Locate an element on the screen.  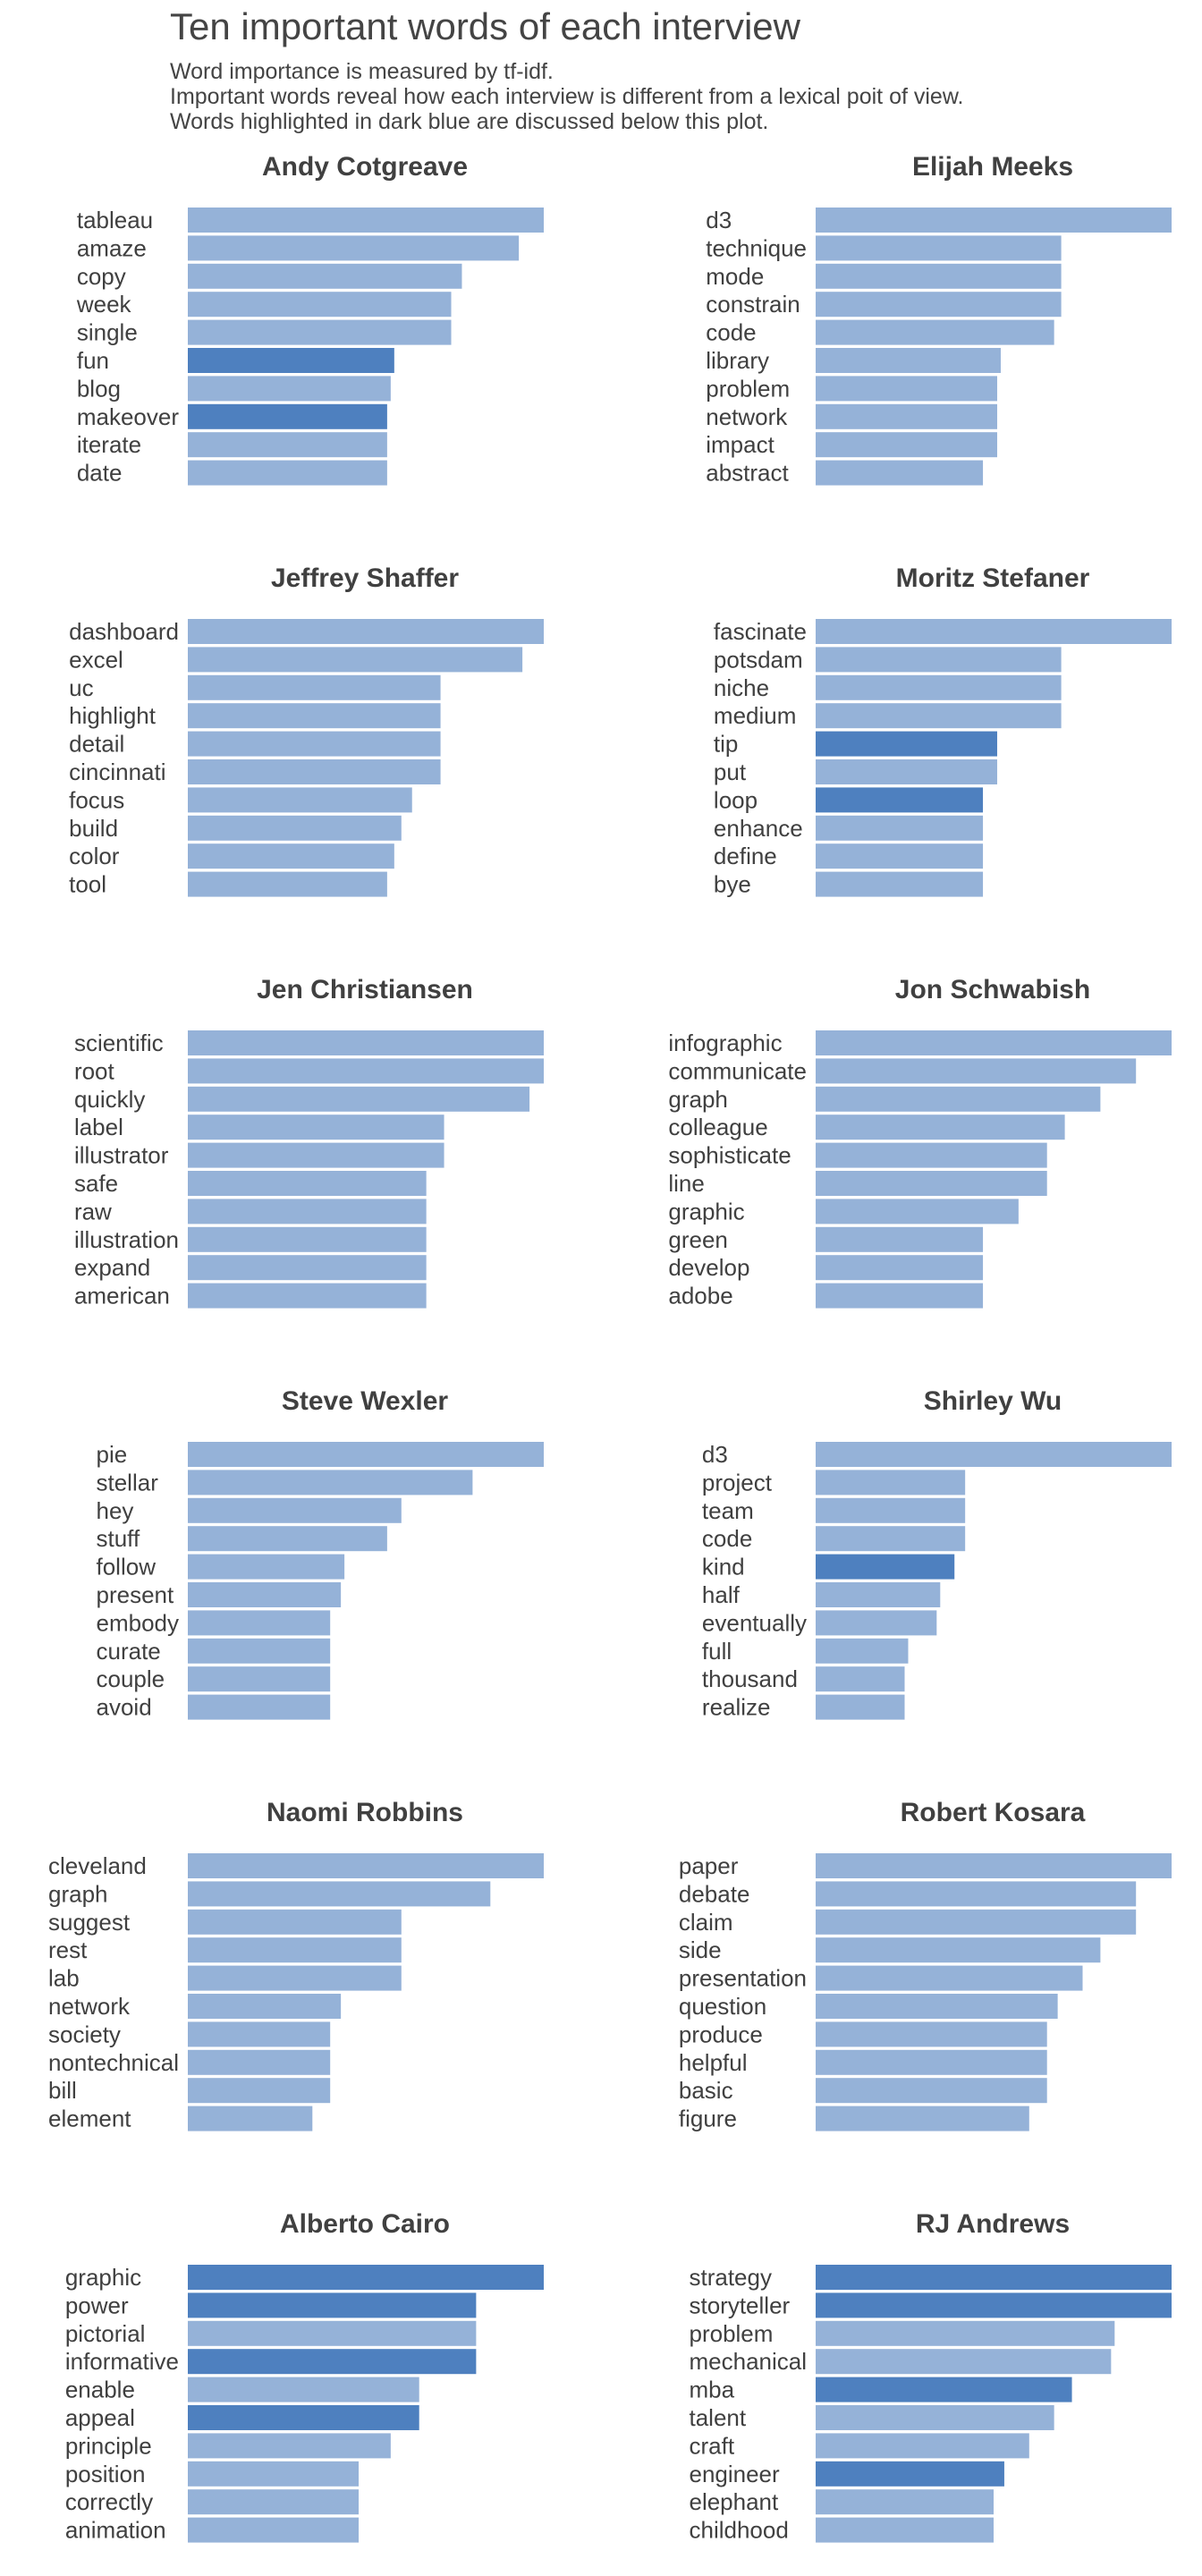
word-label: team is located at coordinates (728, 1510).